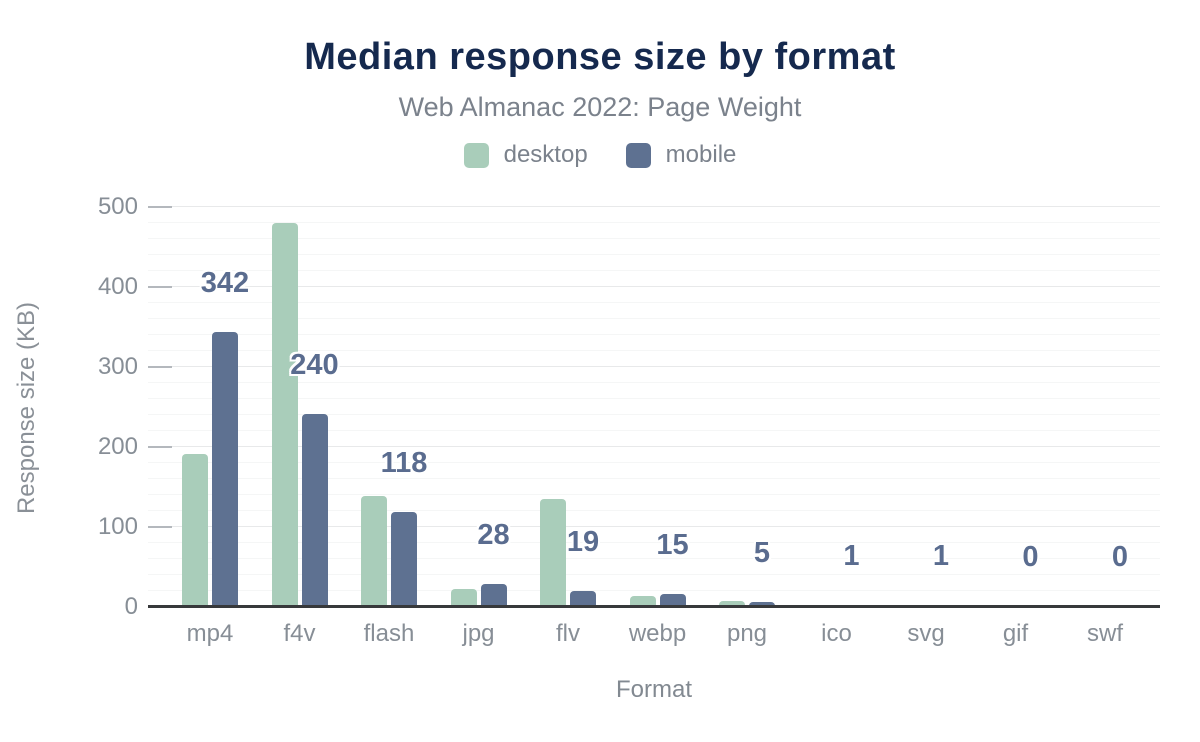  I want to click on bar-mobile-flv, so click(583, 598).